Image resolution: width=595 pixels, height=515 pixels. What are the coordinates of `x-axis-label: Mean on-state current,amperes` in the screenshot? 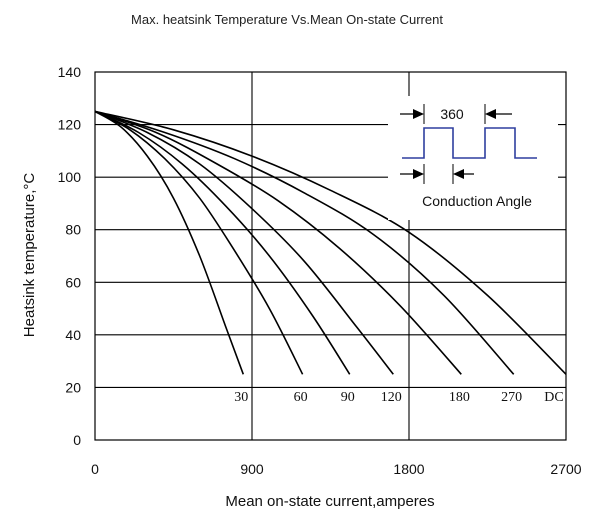 It's located at (329, 501).